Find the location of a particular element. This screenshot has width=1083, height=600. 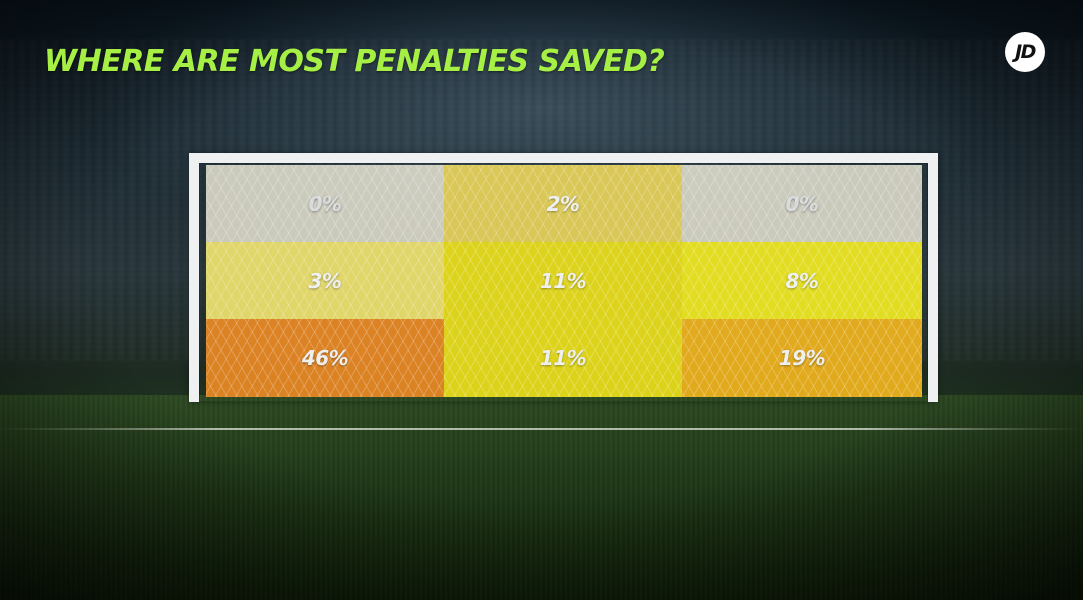

zone-bottom-left: 46% is located at coordinates (325, 358).